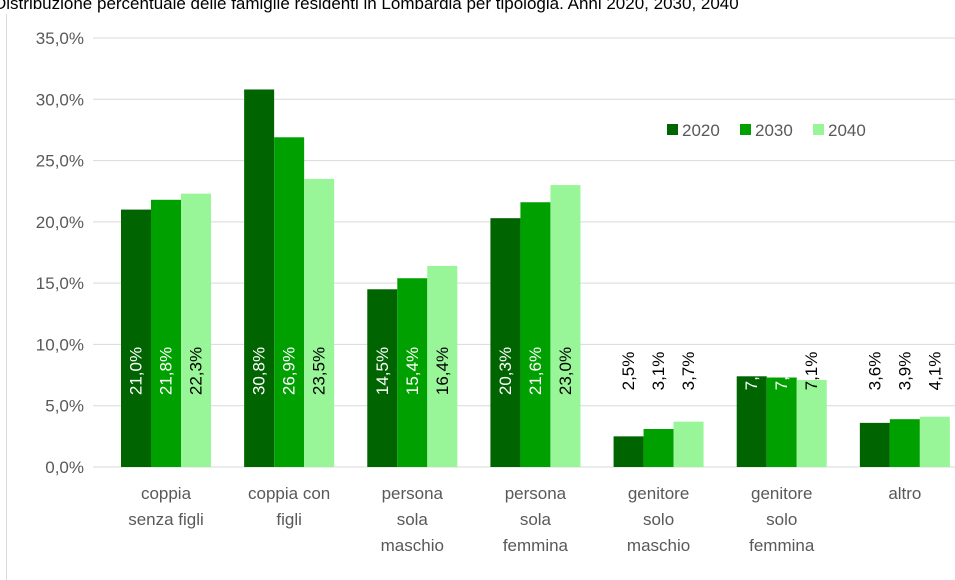 The image size is (955, 580). What do you see at coordinates (658, 371) in the screenshot?
I see `data-label: 3,1%` at bounding box center [658, 371].